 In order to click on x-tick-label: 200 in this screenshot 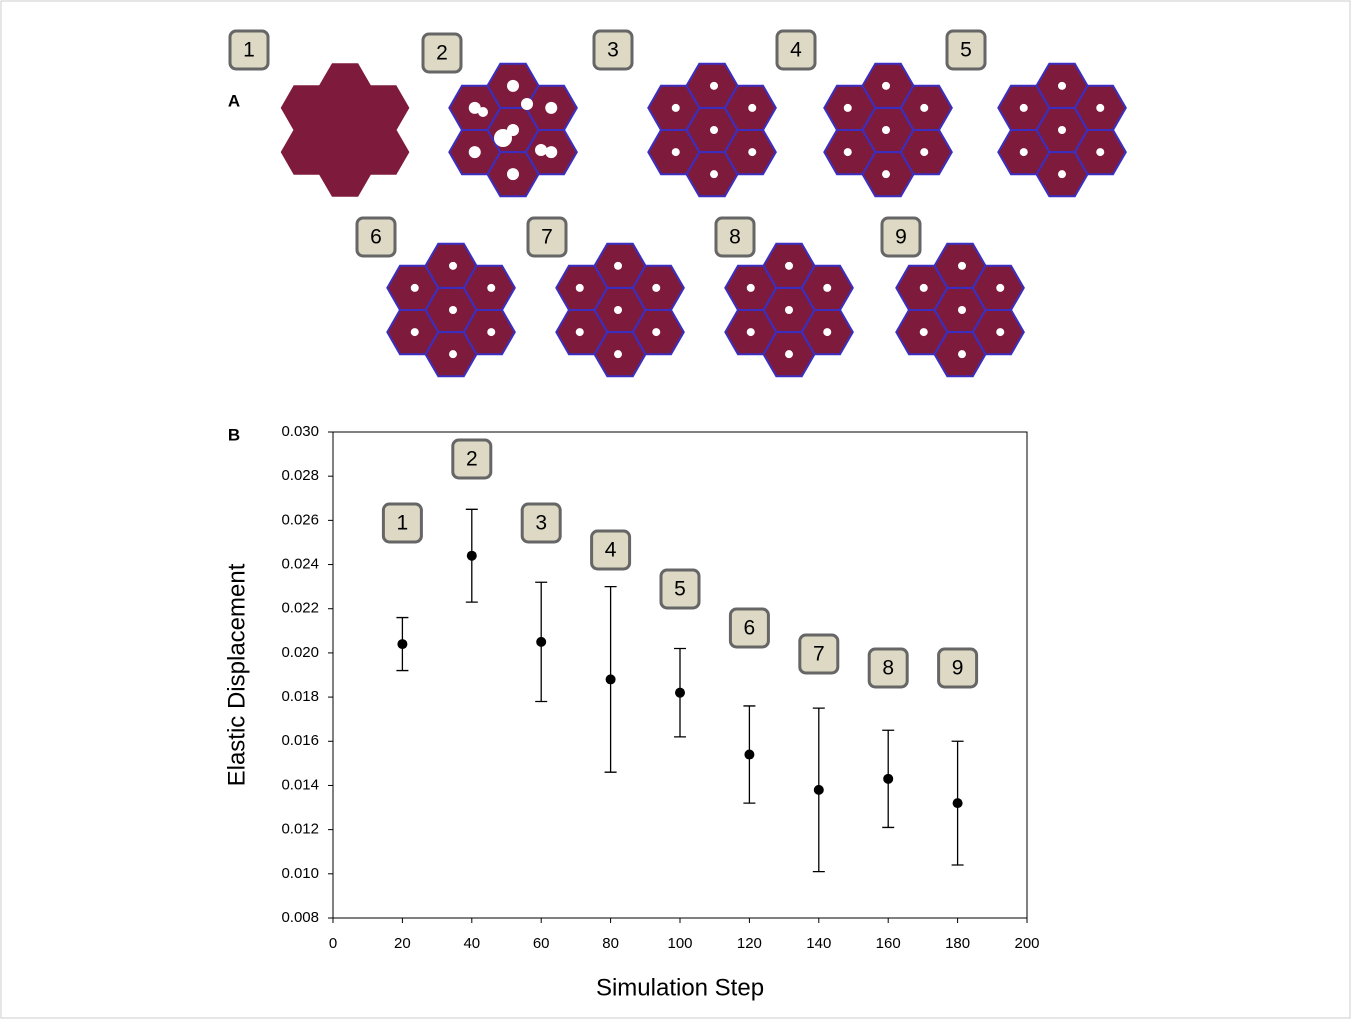, I will do `click(1026, 943)`.